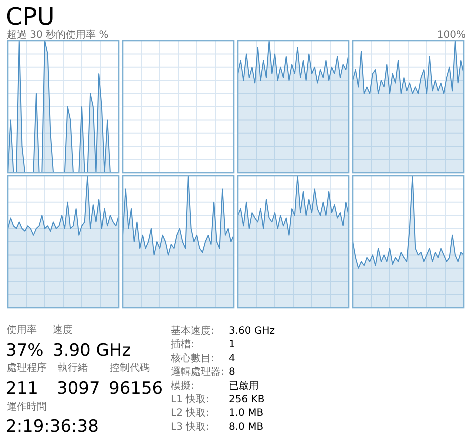 This screenshot has width=474, height=442. I want to click on text: 速度, so click(63, 330).